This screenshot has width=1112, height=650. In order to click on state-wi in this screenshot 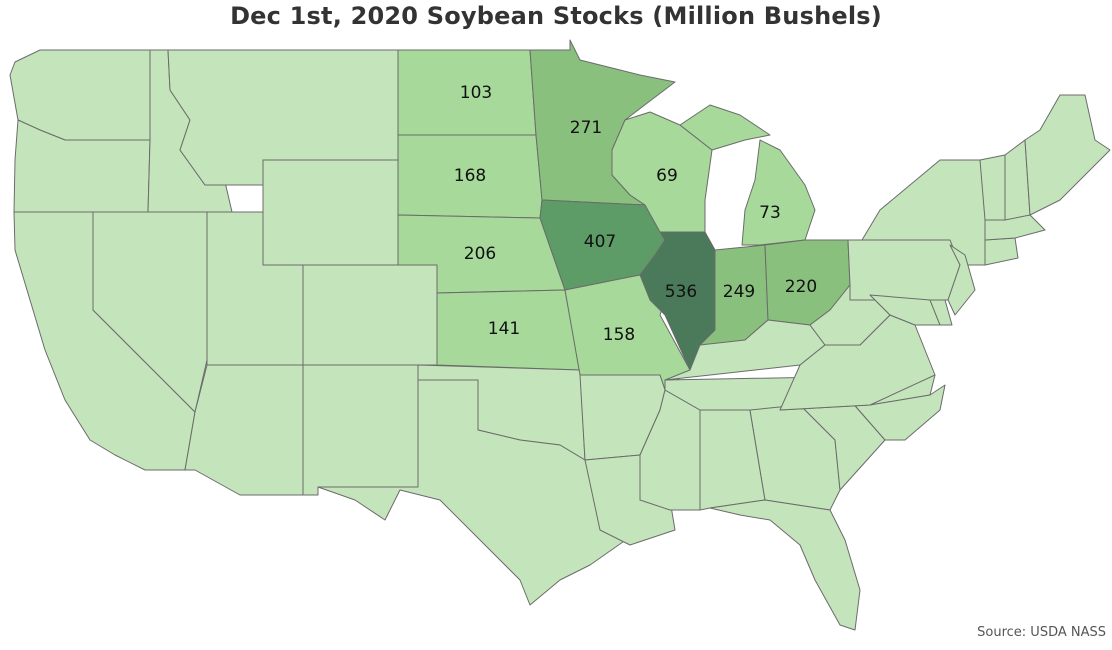, I will do `click(662, 172)`.